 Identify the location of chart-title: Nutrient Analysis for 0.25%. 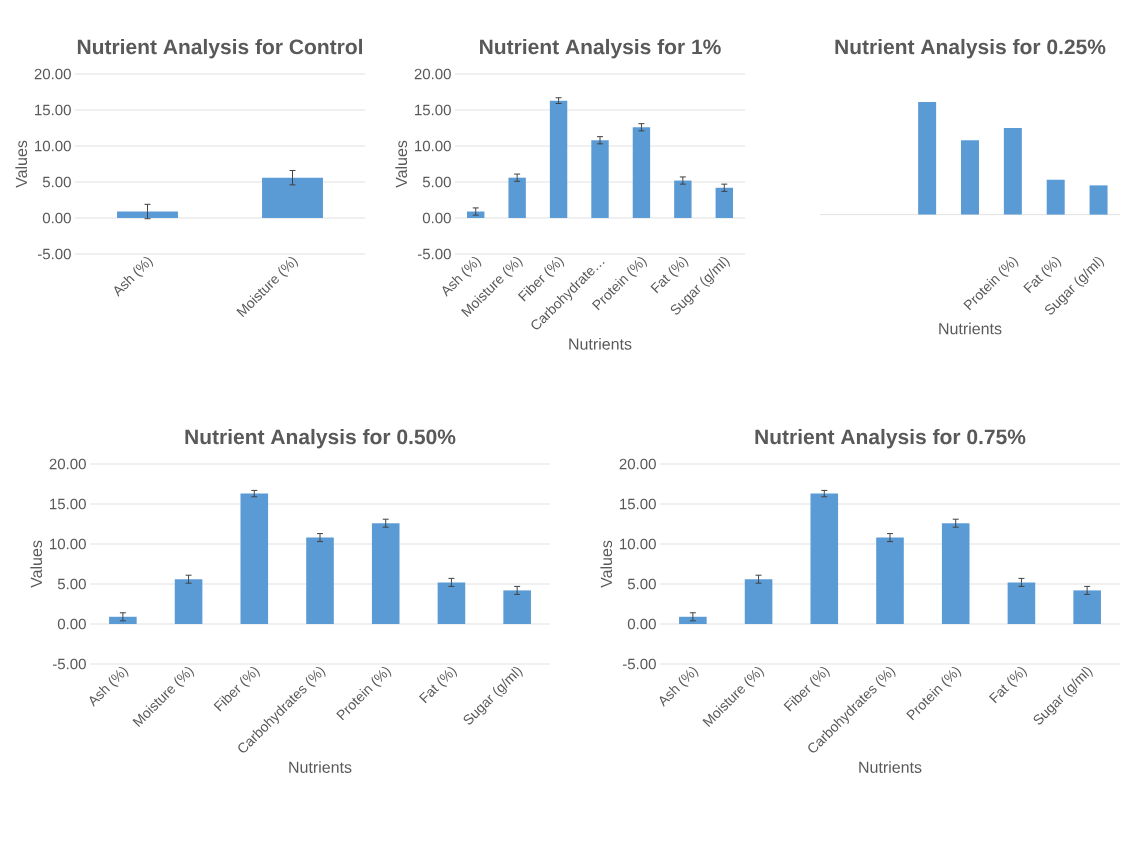
(970, 48).